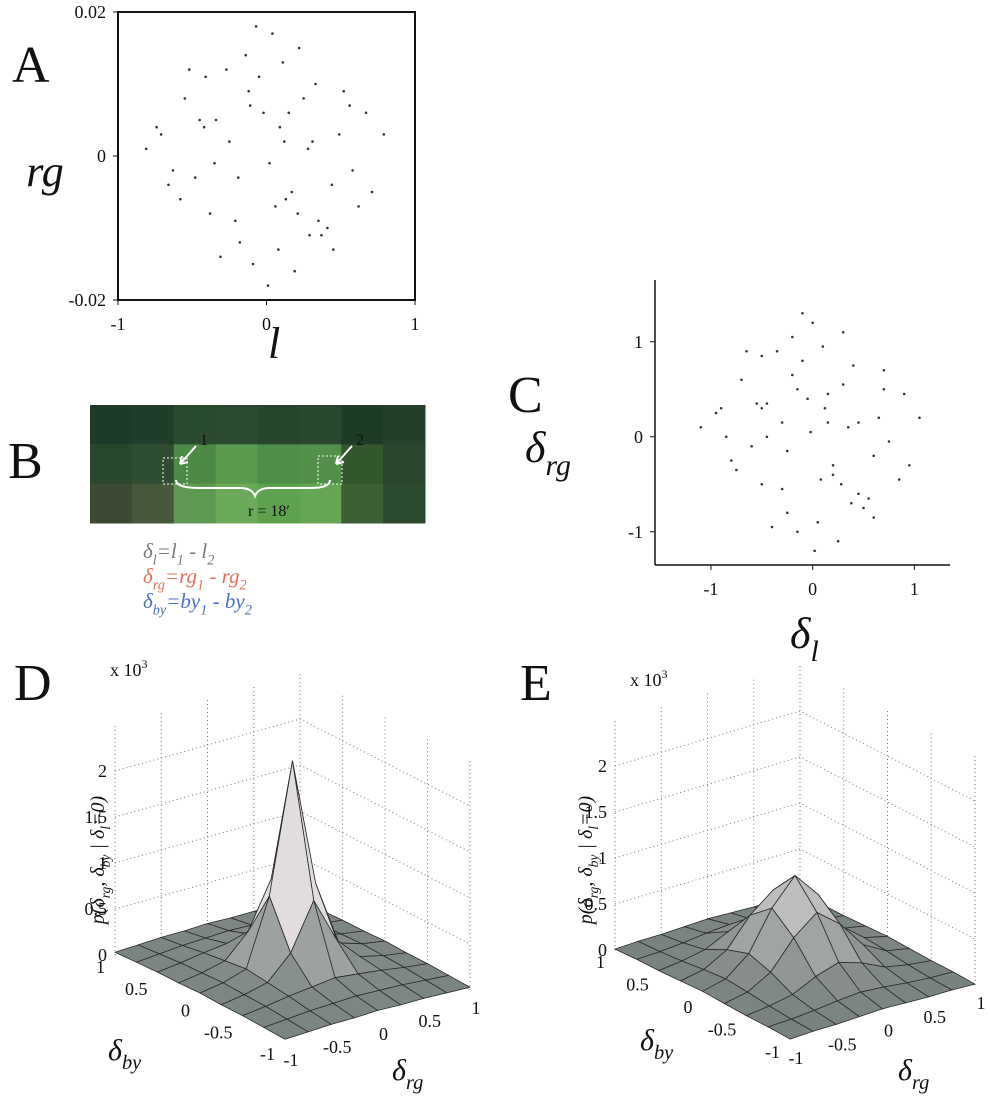 This screenshot has width=990, height=1103. Describe the element at coordinates (175, 471) in the screenshot. I see `patch-outline` at that location.